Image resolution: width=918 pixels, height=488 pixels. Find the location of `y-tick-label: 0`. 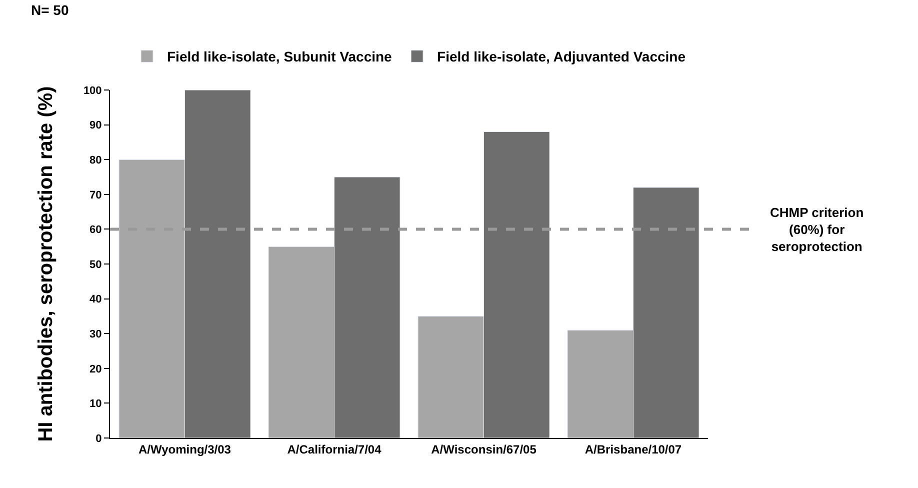

y-tick-label: 0 is located at coordinates (99, 438).